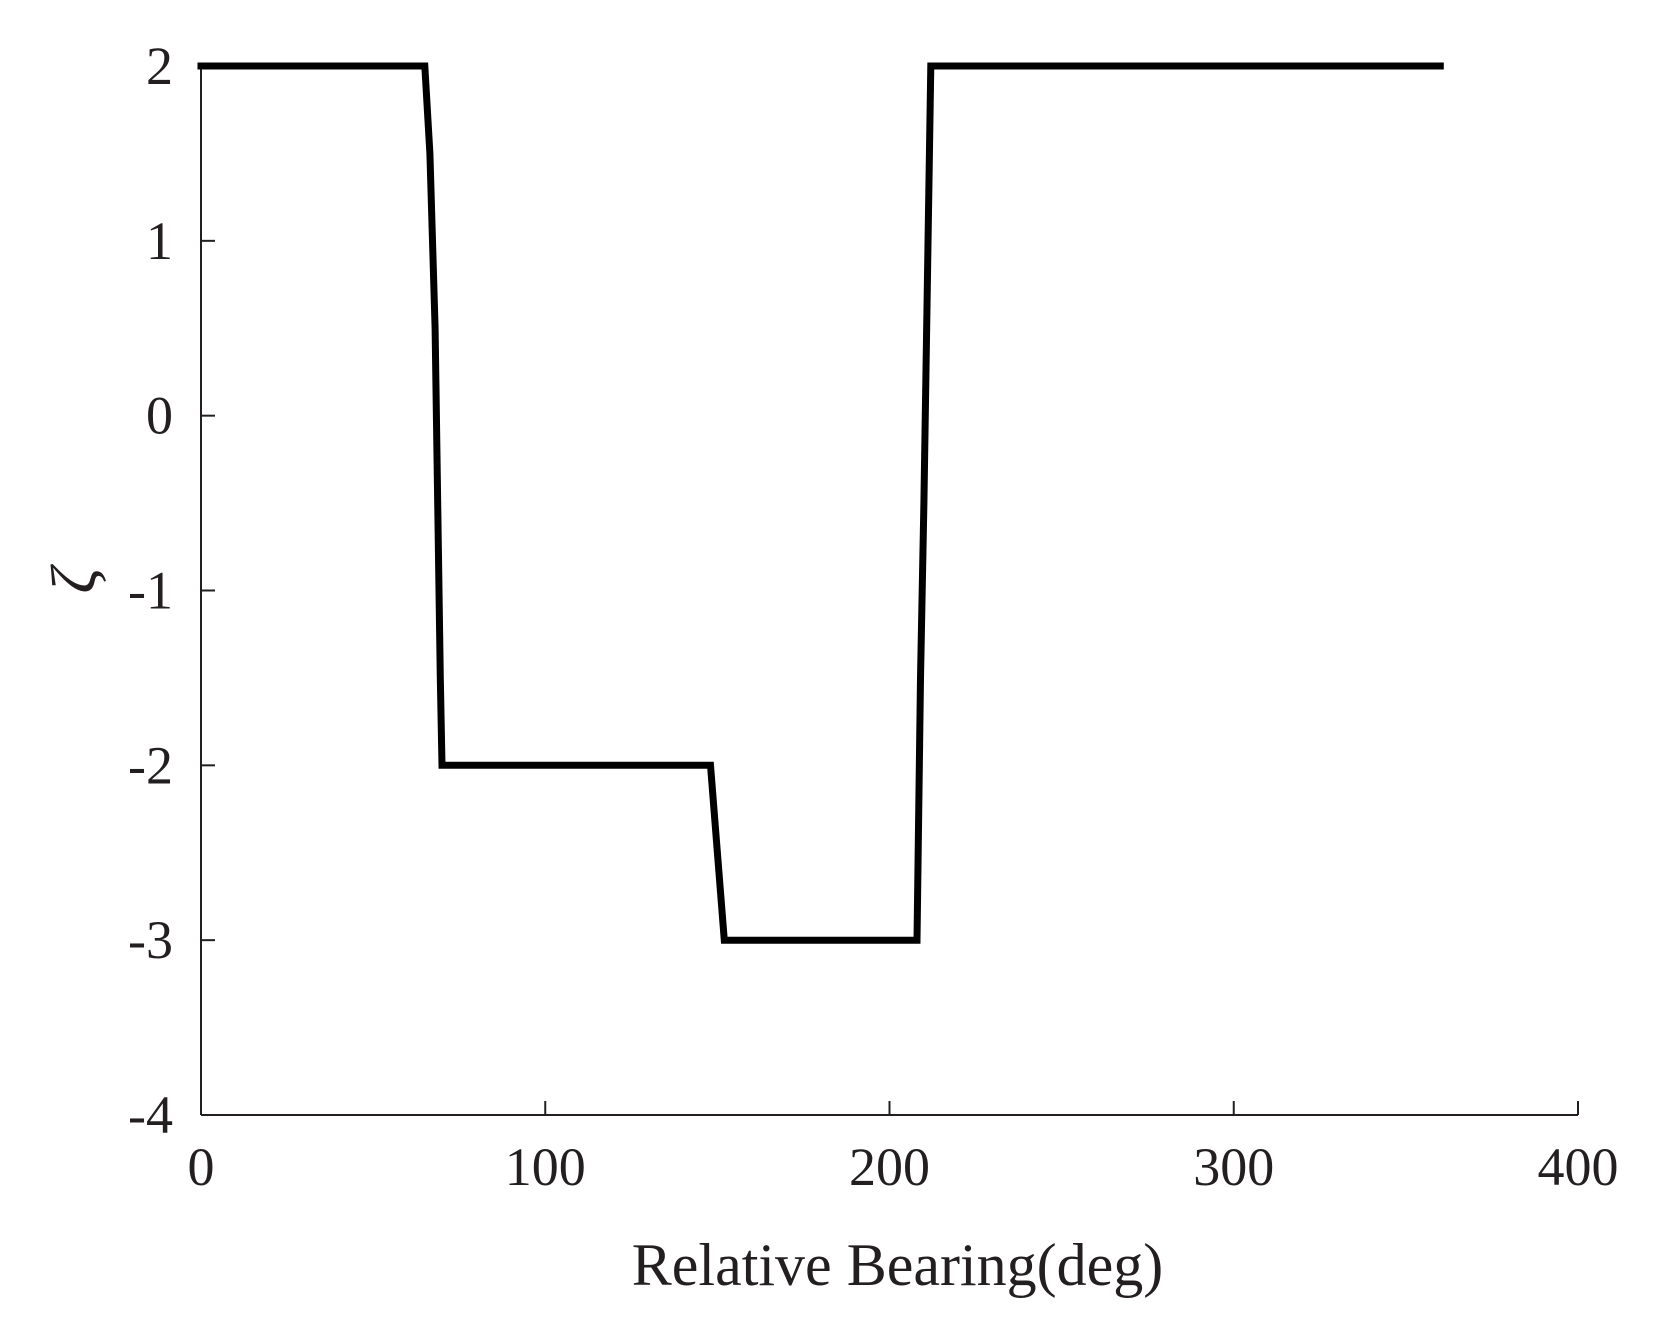 This screenshot has height=1322, width=1658. I want to click on x-axis-title: Relative Bearing(deg), so click(897, 1265).